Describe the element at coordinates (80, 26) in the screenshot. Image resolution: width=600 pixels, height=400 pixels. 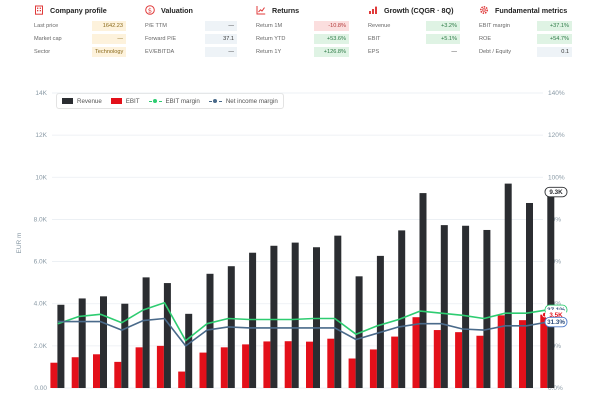
I see `metric-row: Last price 1642.23` at that location.